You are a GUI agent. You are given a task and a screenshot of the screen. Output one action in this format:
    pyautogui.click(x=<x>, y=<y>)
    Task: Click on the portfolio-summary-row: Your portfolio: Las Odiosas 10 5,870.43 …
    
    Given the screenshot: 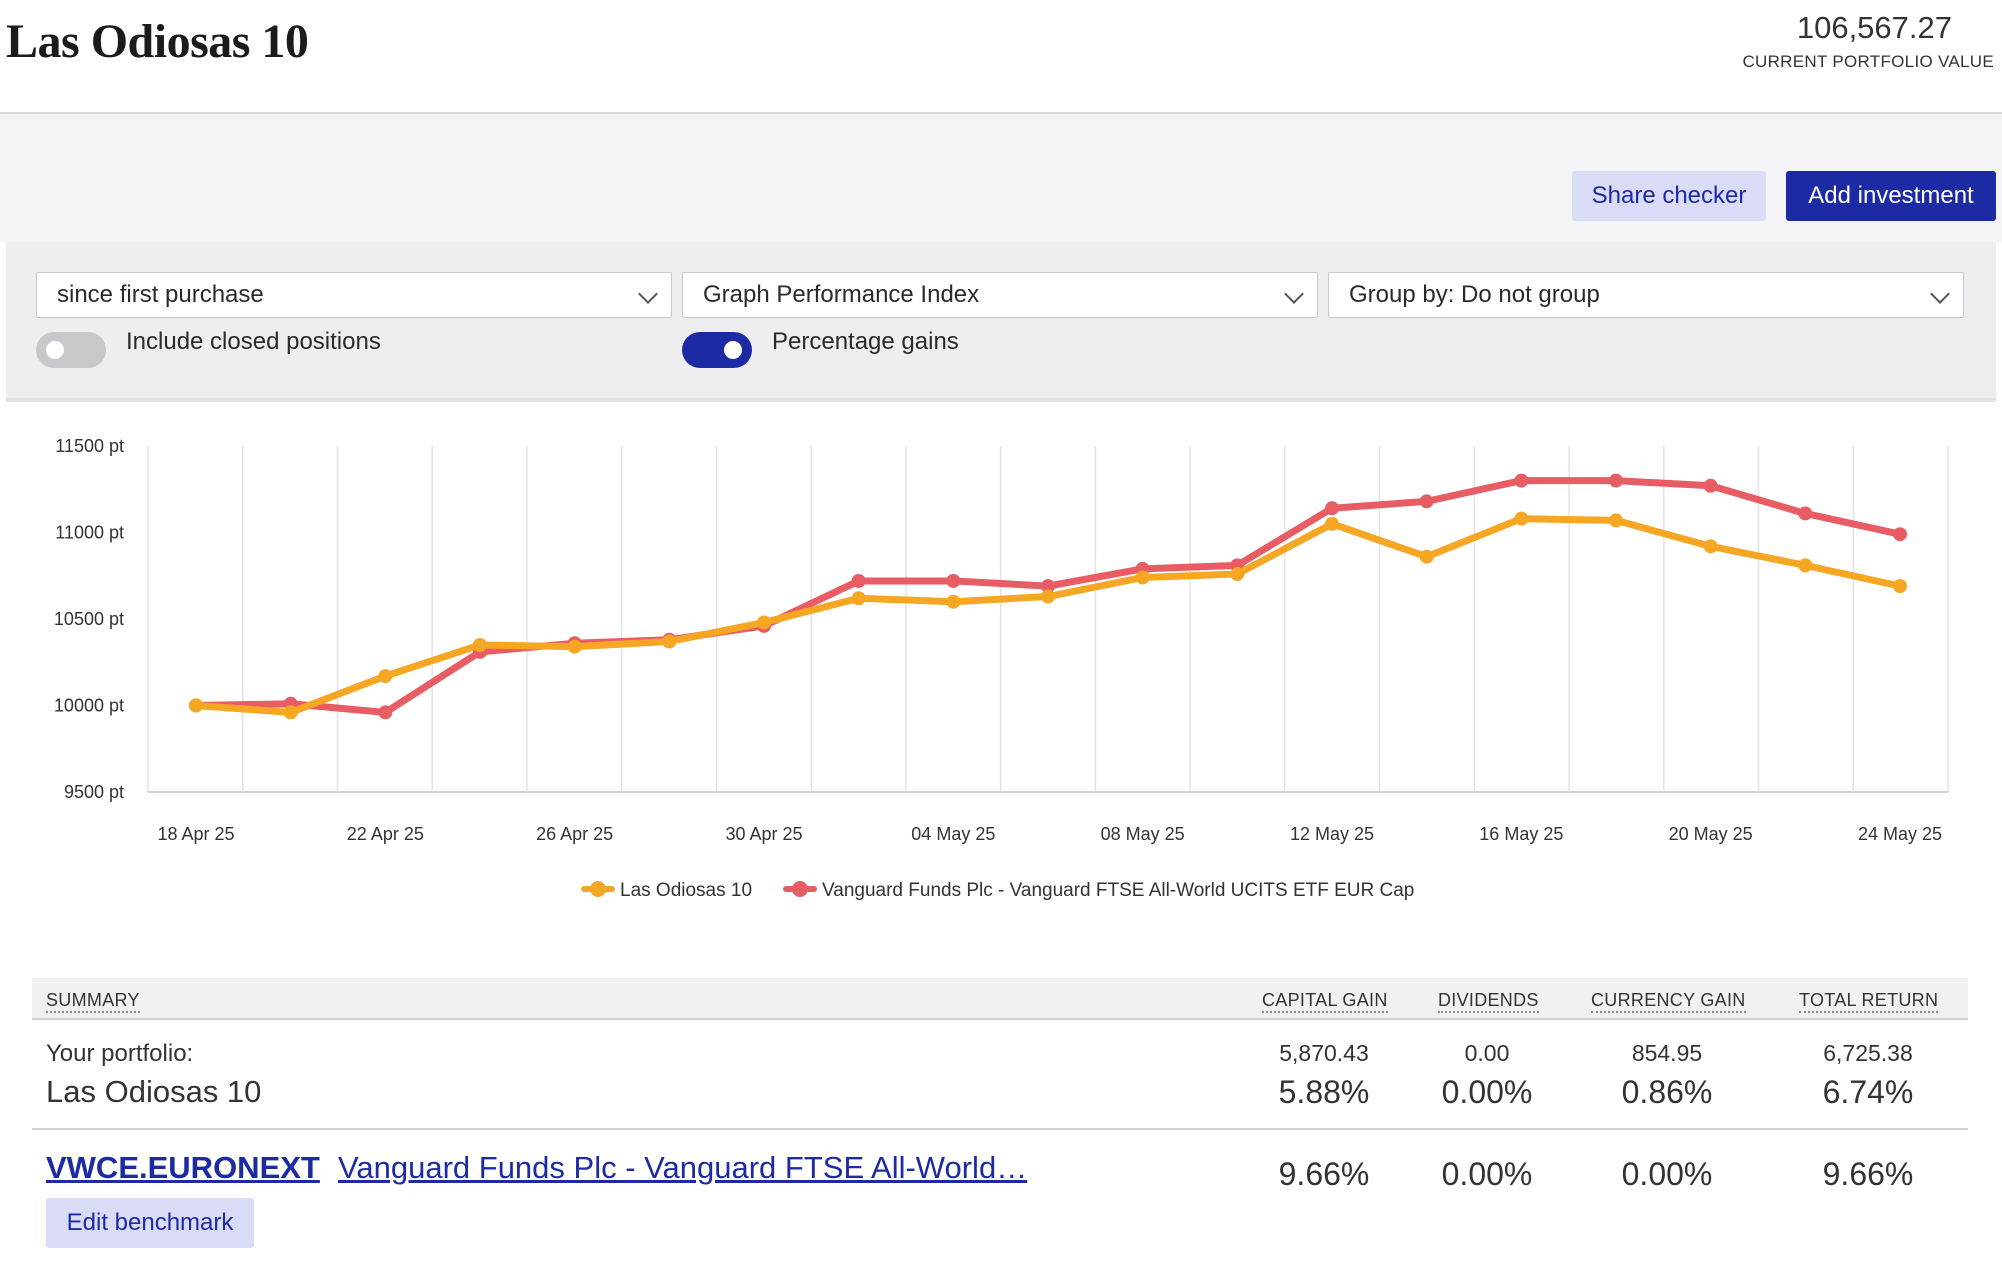 What is the action you would take?
    pyautogui.click(x=1000, y=1075)
    